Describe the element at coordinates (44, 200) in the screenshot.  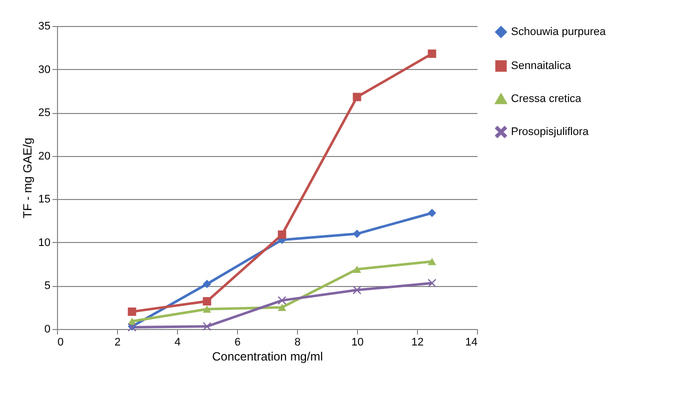
I see `y-tick-label: 15` at that location.